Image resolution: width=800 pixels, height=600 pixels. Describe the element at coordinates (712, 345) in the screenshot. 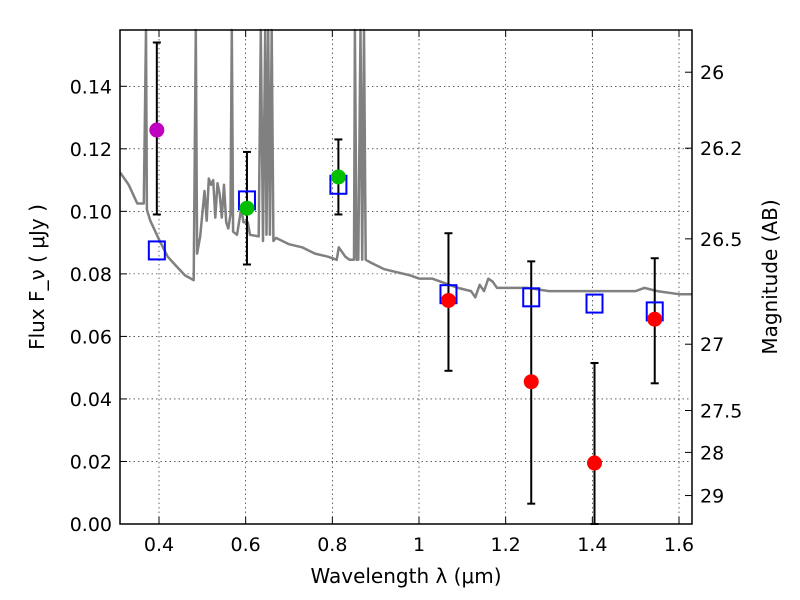

I see `magnitude-tick-label: 27` at that location.